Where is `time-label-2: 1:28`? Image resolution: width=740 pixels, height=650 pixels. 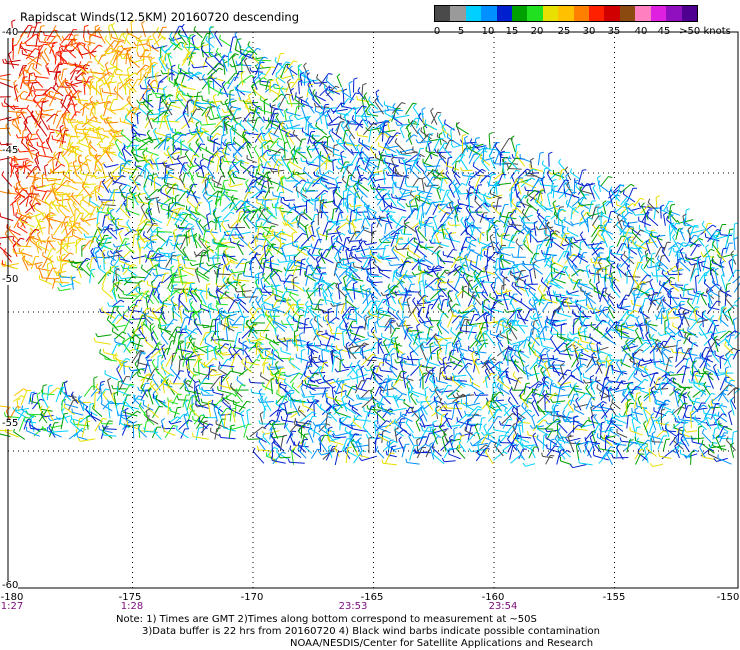 time-label-2: 1:28 is located at coordinates (132, 606).